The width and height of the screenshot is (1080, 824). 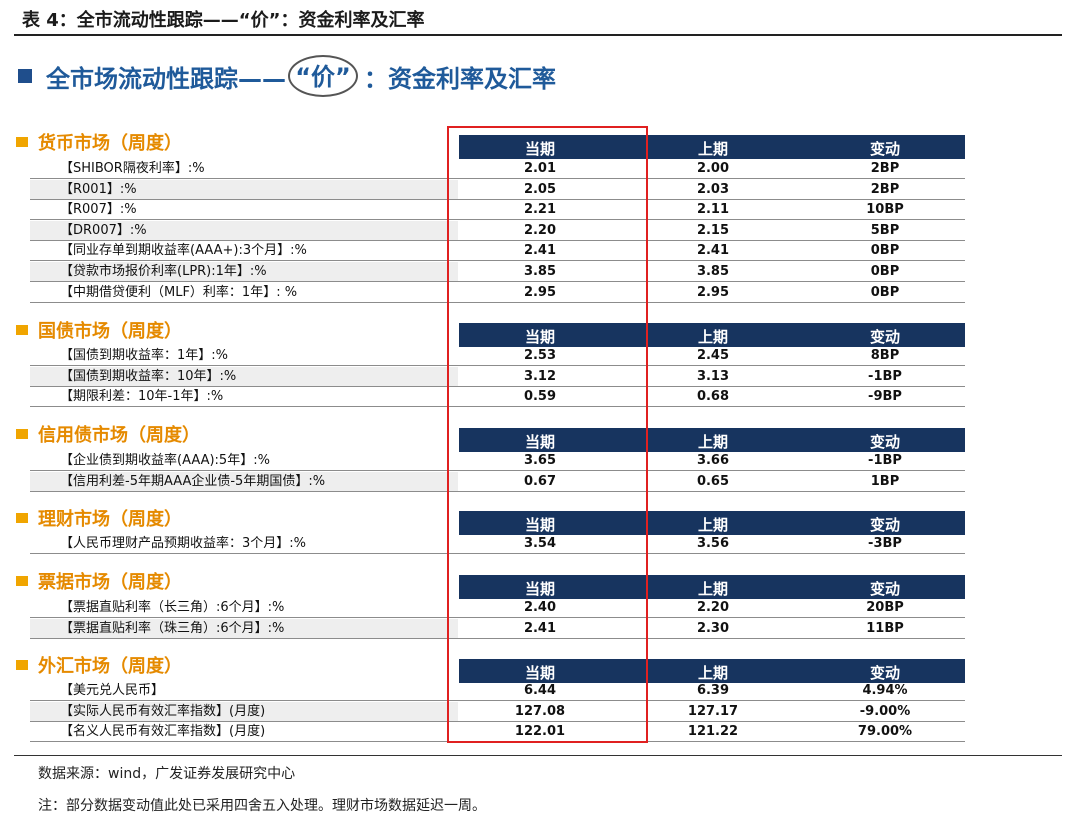 I want to click on table-row: 【同业存单到期收益率(AAA+):3个月】:% 2.41 2.41 0BP, so click(x=497, y=251).